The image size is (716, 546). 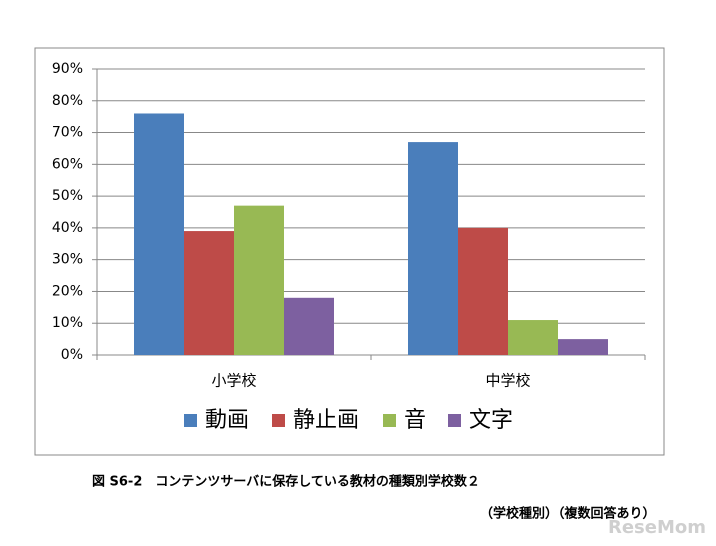 I want to click on caption: 図 S6-2 コンテンツサーバに保存している教材の種類別学校数２, so click(x=286, y=482).